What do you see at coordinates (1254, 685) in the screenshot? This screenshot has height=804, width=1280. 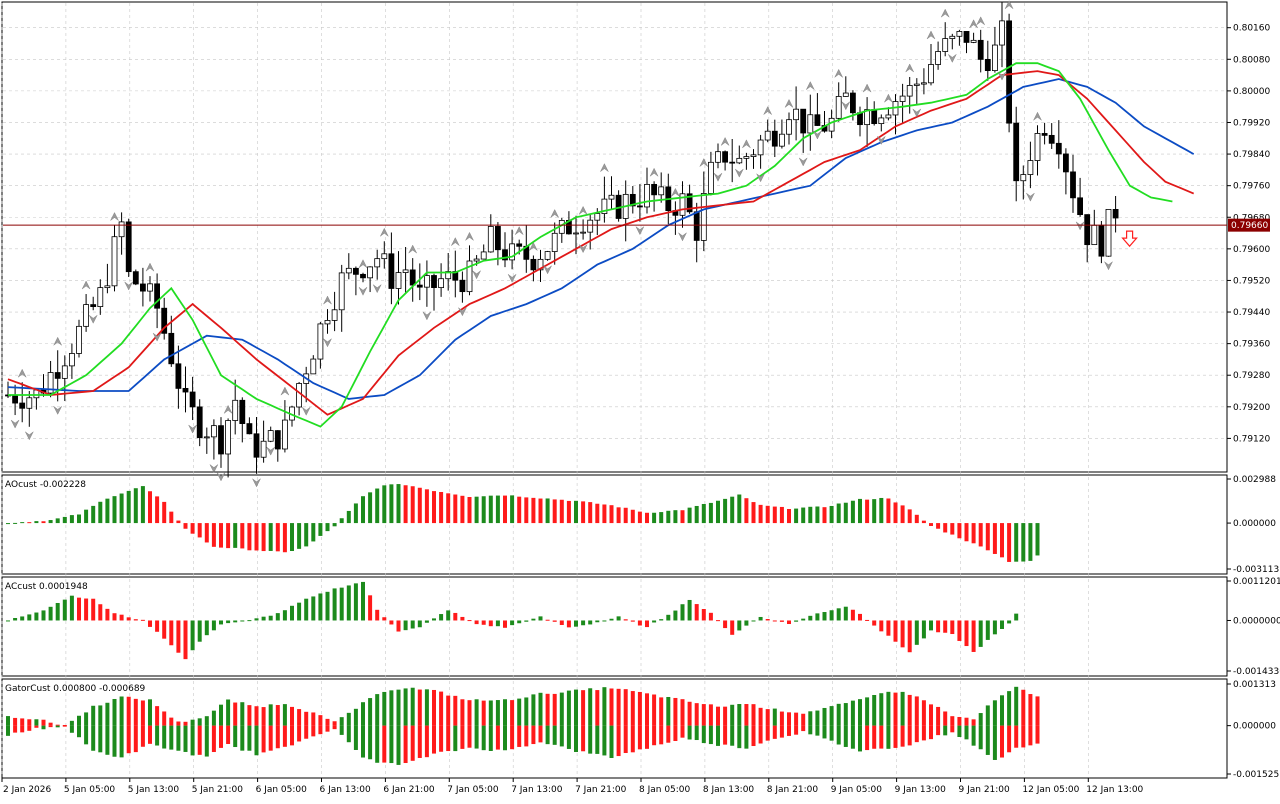 I see `gator-tick-label: 0.001313` at bounding box center [1254, 685].